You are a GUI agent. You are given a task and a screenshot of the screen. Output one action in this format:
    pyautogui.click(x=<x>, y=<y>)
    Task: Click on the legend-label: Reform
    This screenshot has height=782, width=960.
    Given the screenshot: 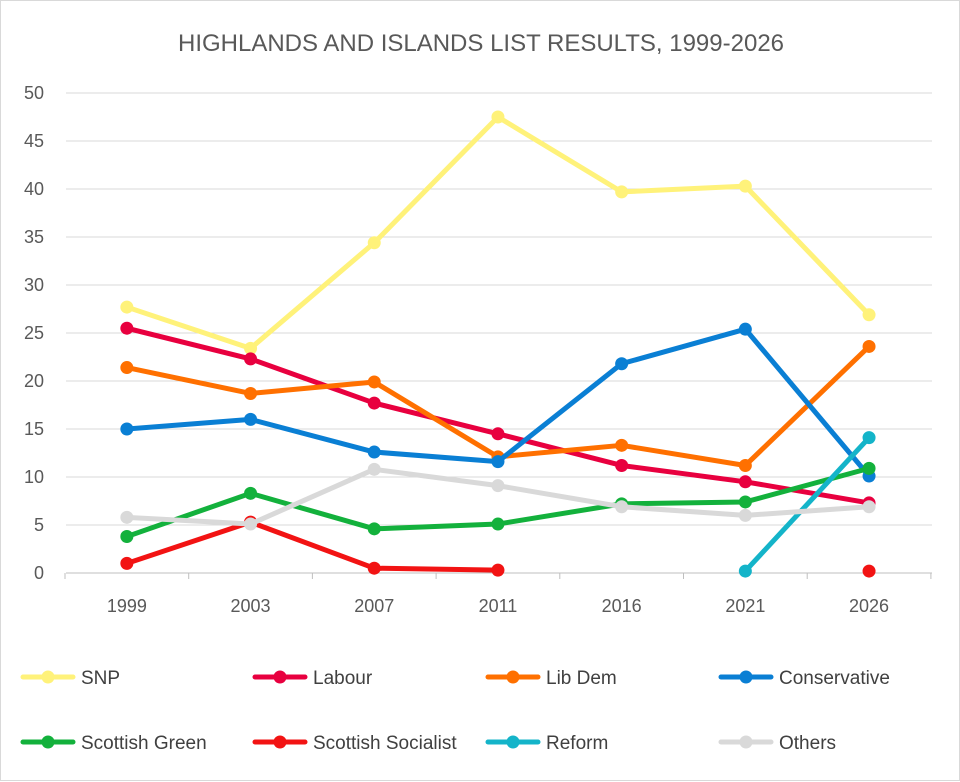 What is the action you would take?
    pyautogui.click(x=577, y=743)
    